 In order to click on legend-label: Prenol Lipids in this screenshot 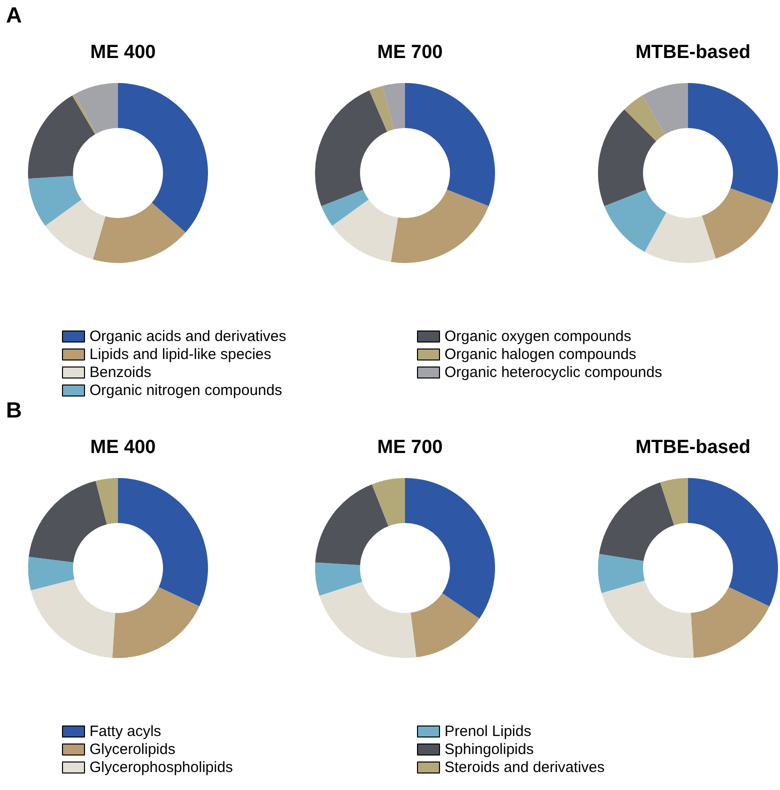, I will do `click(488, 731)`.